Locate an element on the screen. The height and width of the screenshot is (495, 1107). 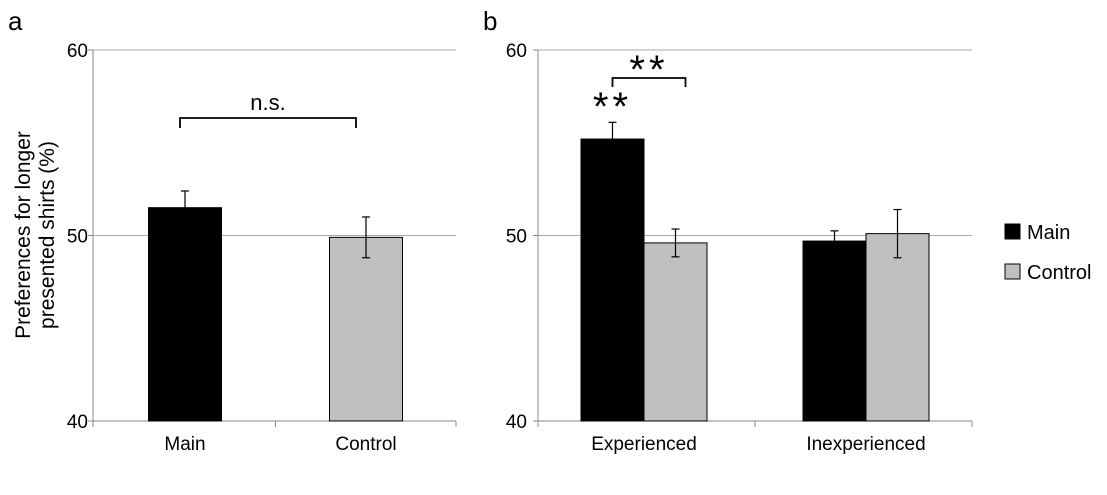
legend-label-main: Main is located at coordinates (1048, 233).